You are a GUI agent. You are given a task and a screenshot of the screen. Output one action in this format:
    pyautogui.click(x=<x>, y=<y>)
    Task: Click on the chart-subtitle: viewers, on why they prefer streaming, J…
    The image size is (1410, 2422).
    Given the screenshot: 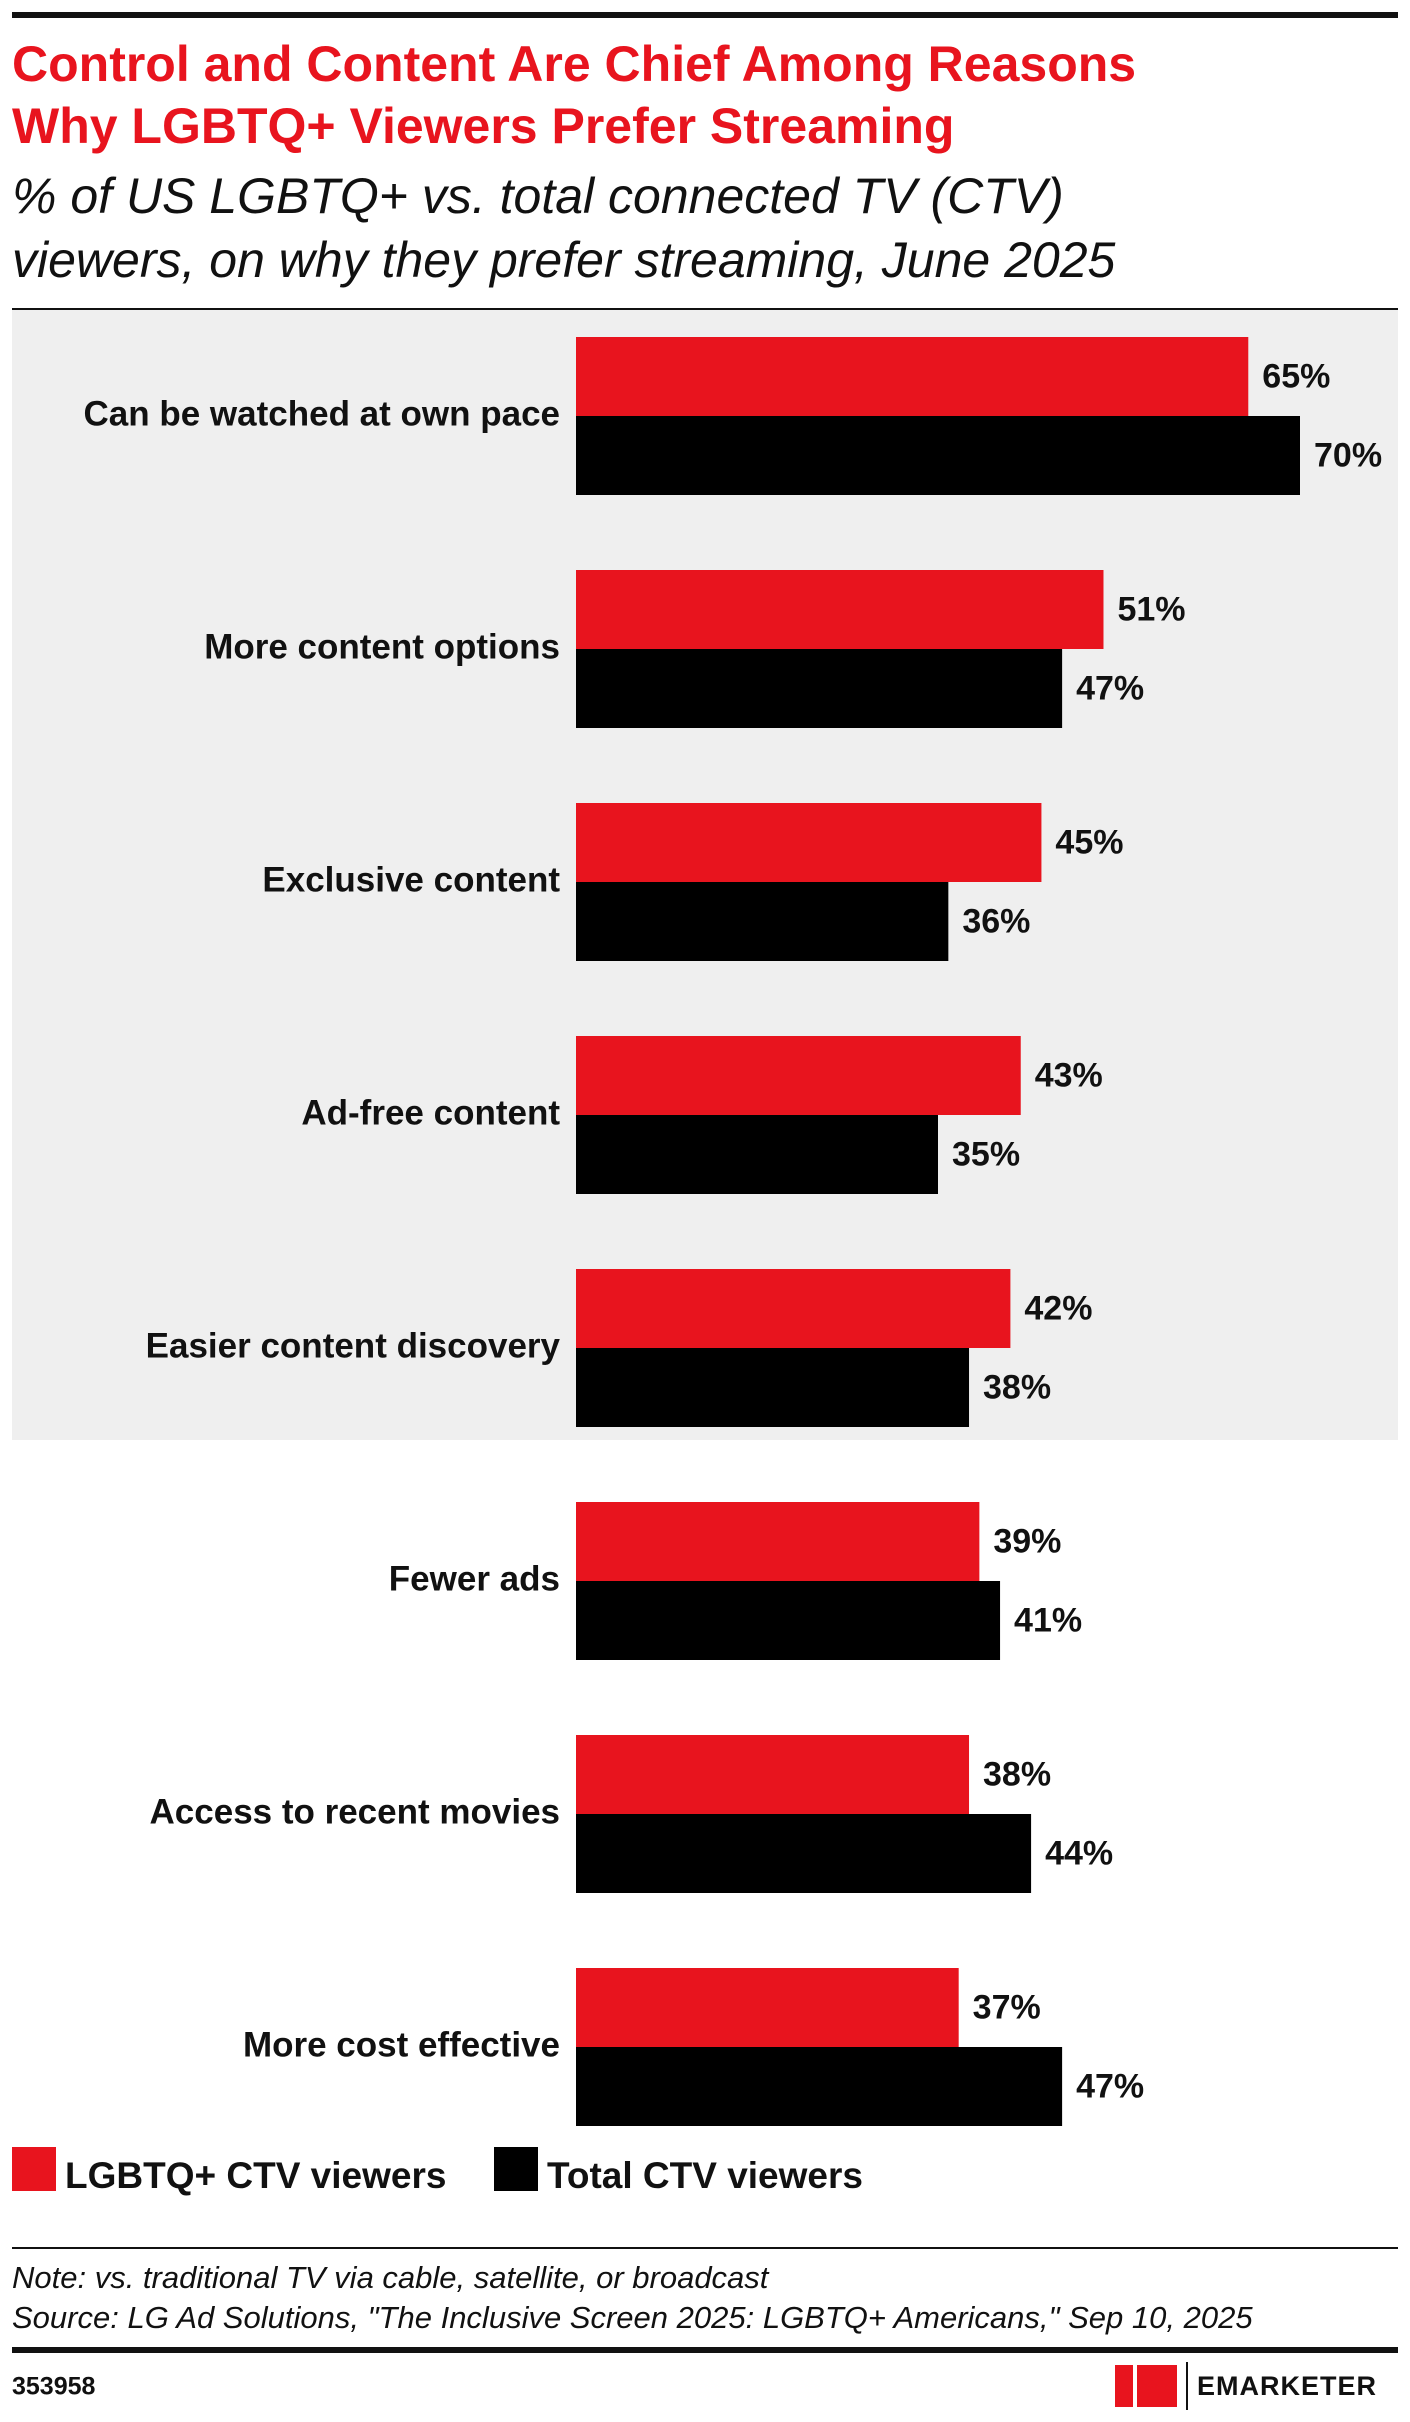 What is the action you would take?
    pyautogui.click(x=564, y=260)
    